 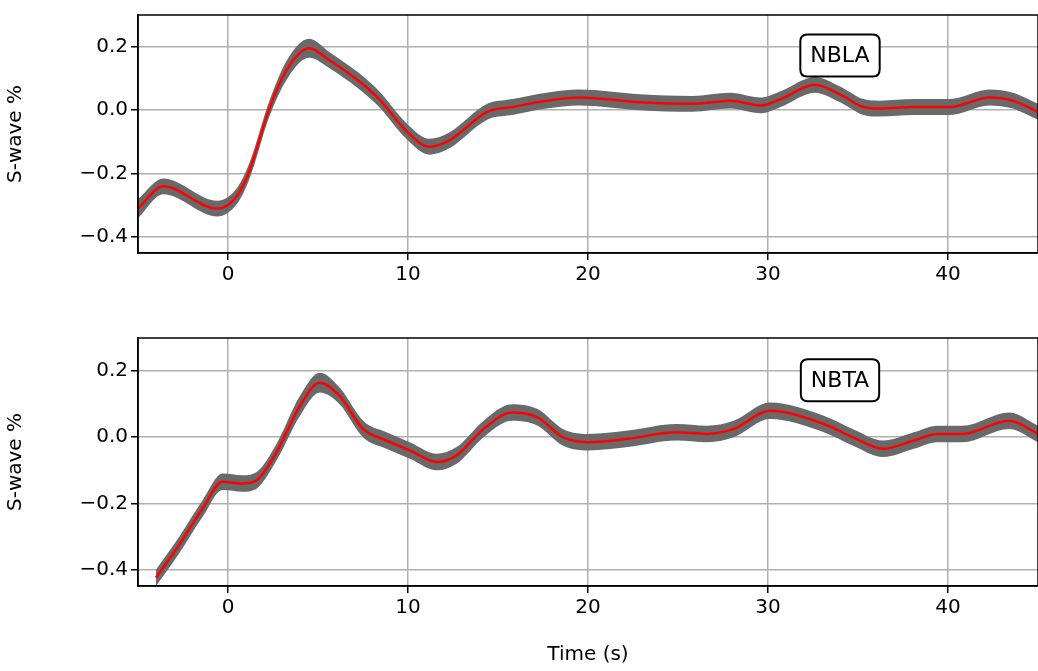 What do you see at coordinates (840, 379) in the screenshot?
I see `annotation: NBTA` at bounding box center [840, 379].